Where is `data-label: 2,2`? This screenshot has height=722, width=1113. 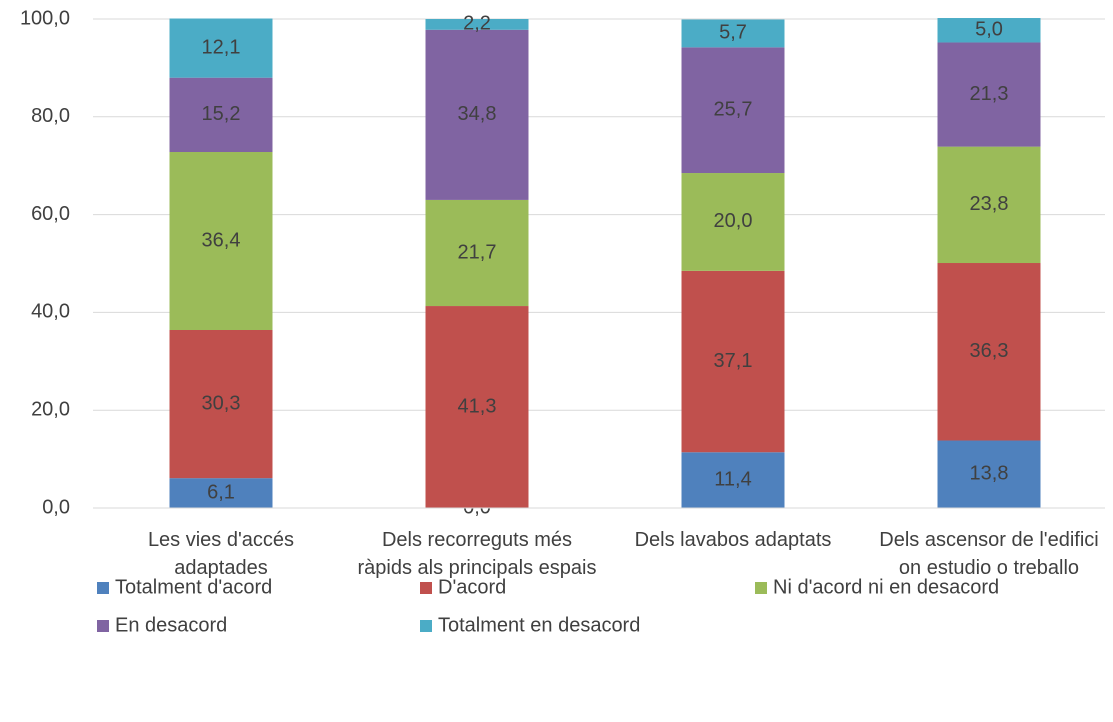
data-label: 2,2 is located at coordinates (477, 24).